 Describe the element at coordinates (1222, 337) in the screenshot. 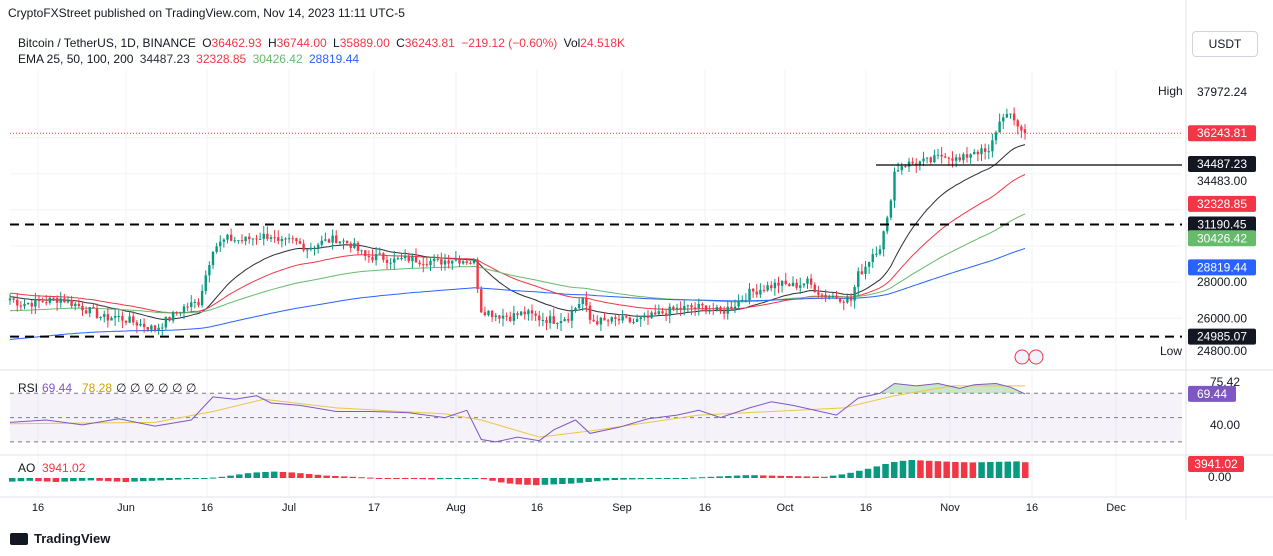

I see `level-24985-tag-text: 24985.07` at that location.